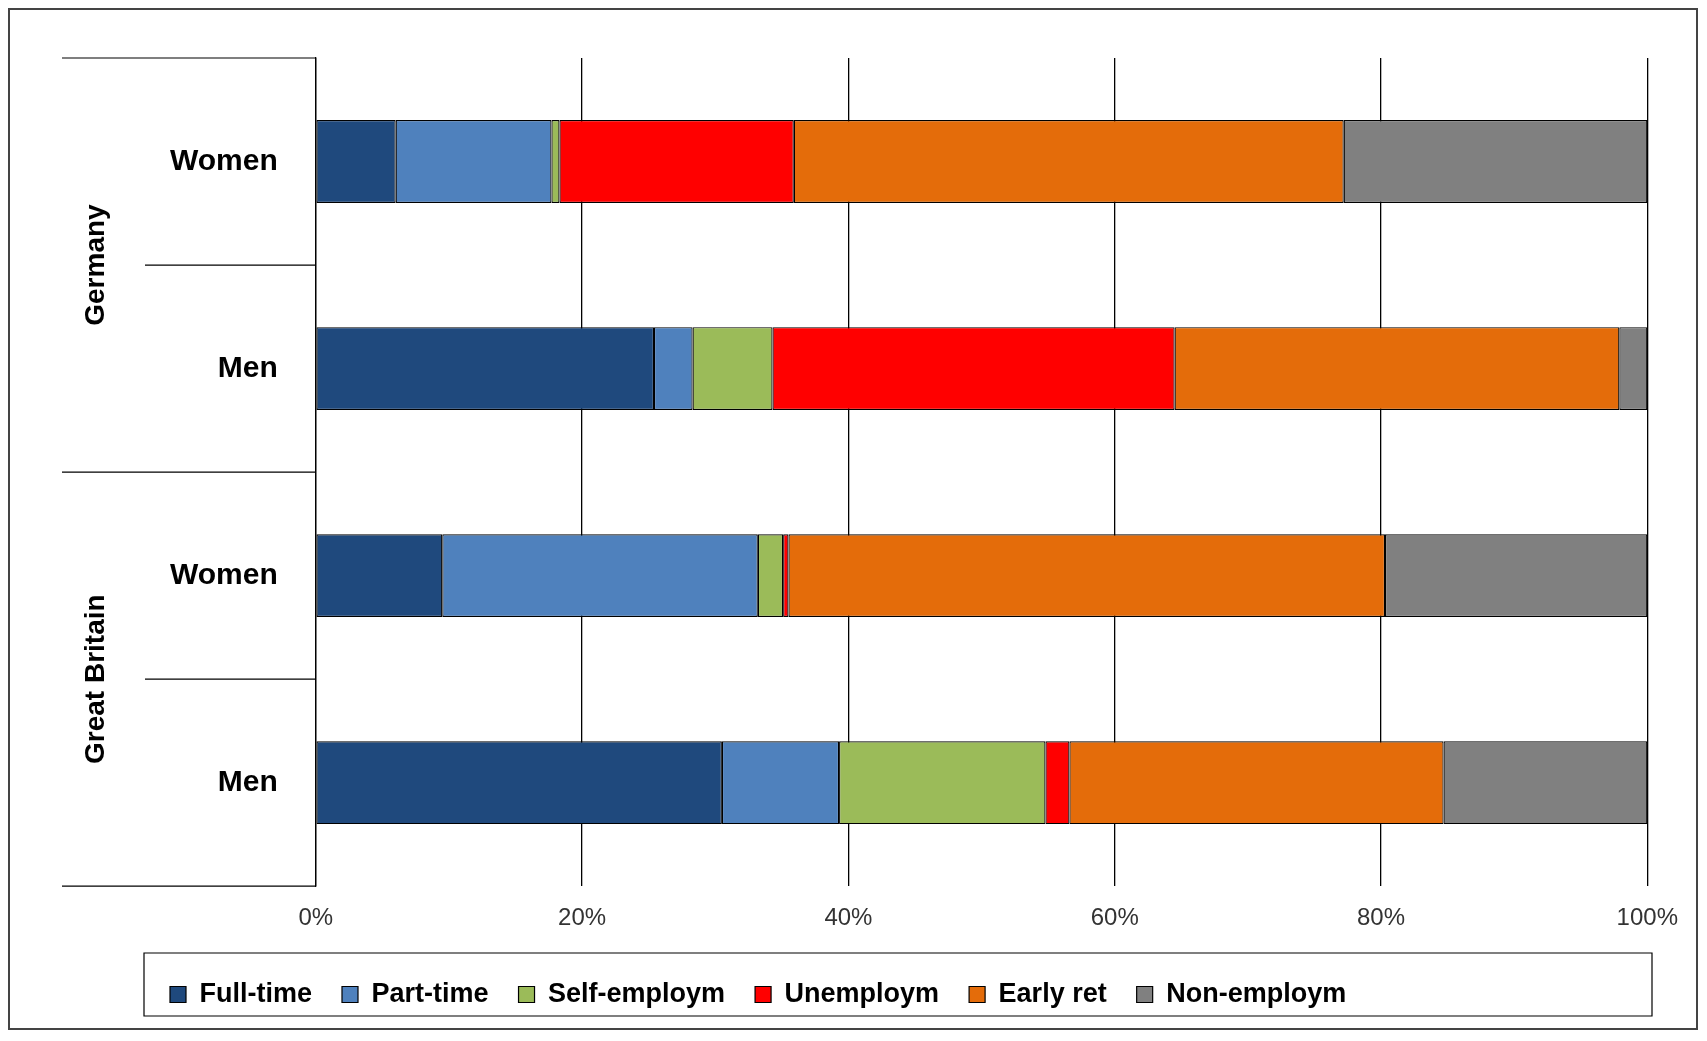 The width and height of the screenshot is (1707, 1041). What do you see at coordinates (1647, 917) in the screenshot?
I see `x-tick-label: 100%` at bounding box center [1647, 917].